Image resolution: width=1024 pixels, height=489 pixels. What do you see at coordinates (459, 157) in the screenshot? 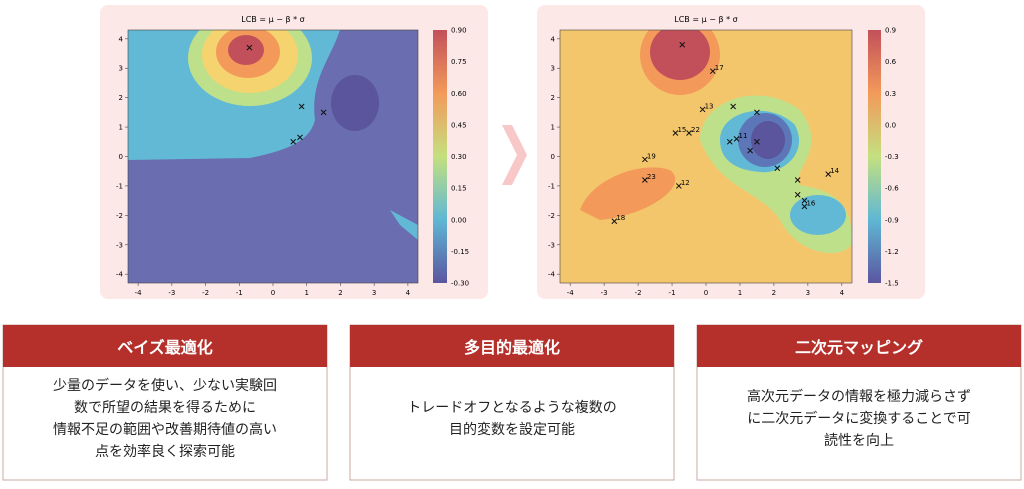
I see `colorbar-label: 0.30` at bounding box center [459, 157].